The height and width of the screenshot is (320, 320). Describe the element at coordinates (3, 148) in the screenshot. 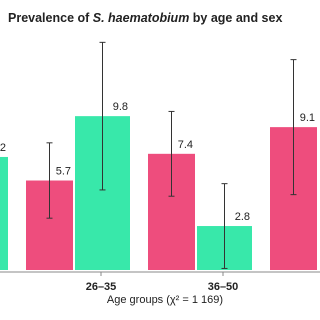

I see `value-label: 7.2` at that location.